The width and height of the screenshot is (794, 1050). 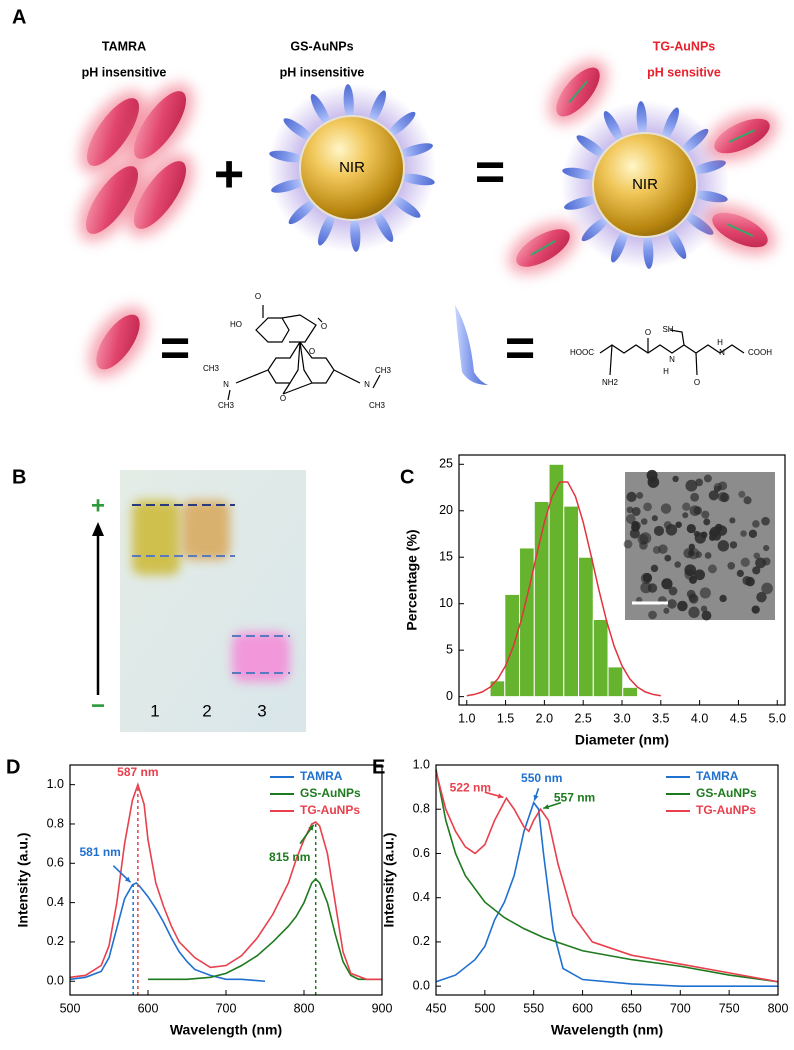 I want to click on bond-lines, so click(x=672, y=352).